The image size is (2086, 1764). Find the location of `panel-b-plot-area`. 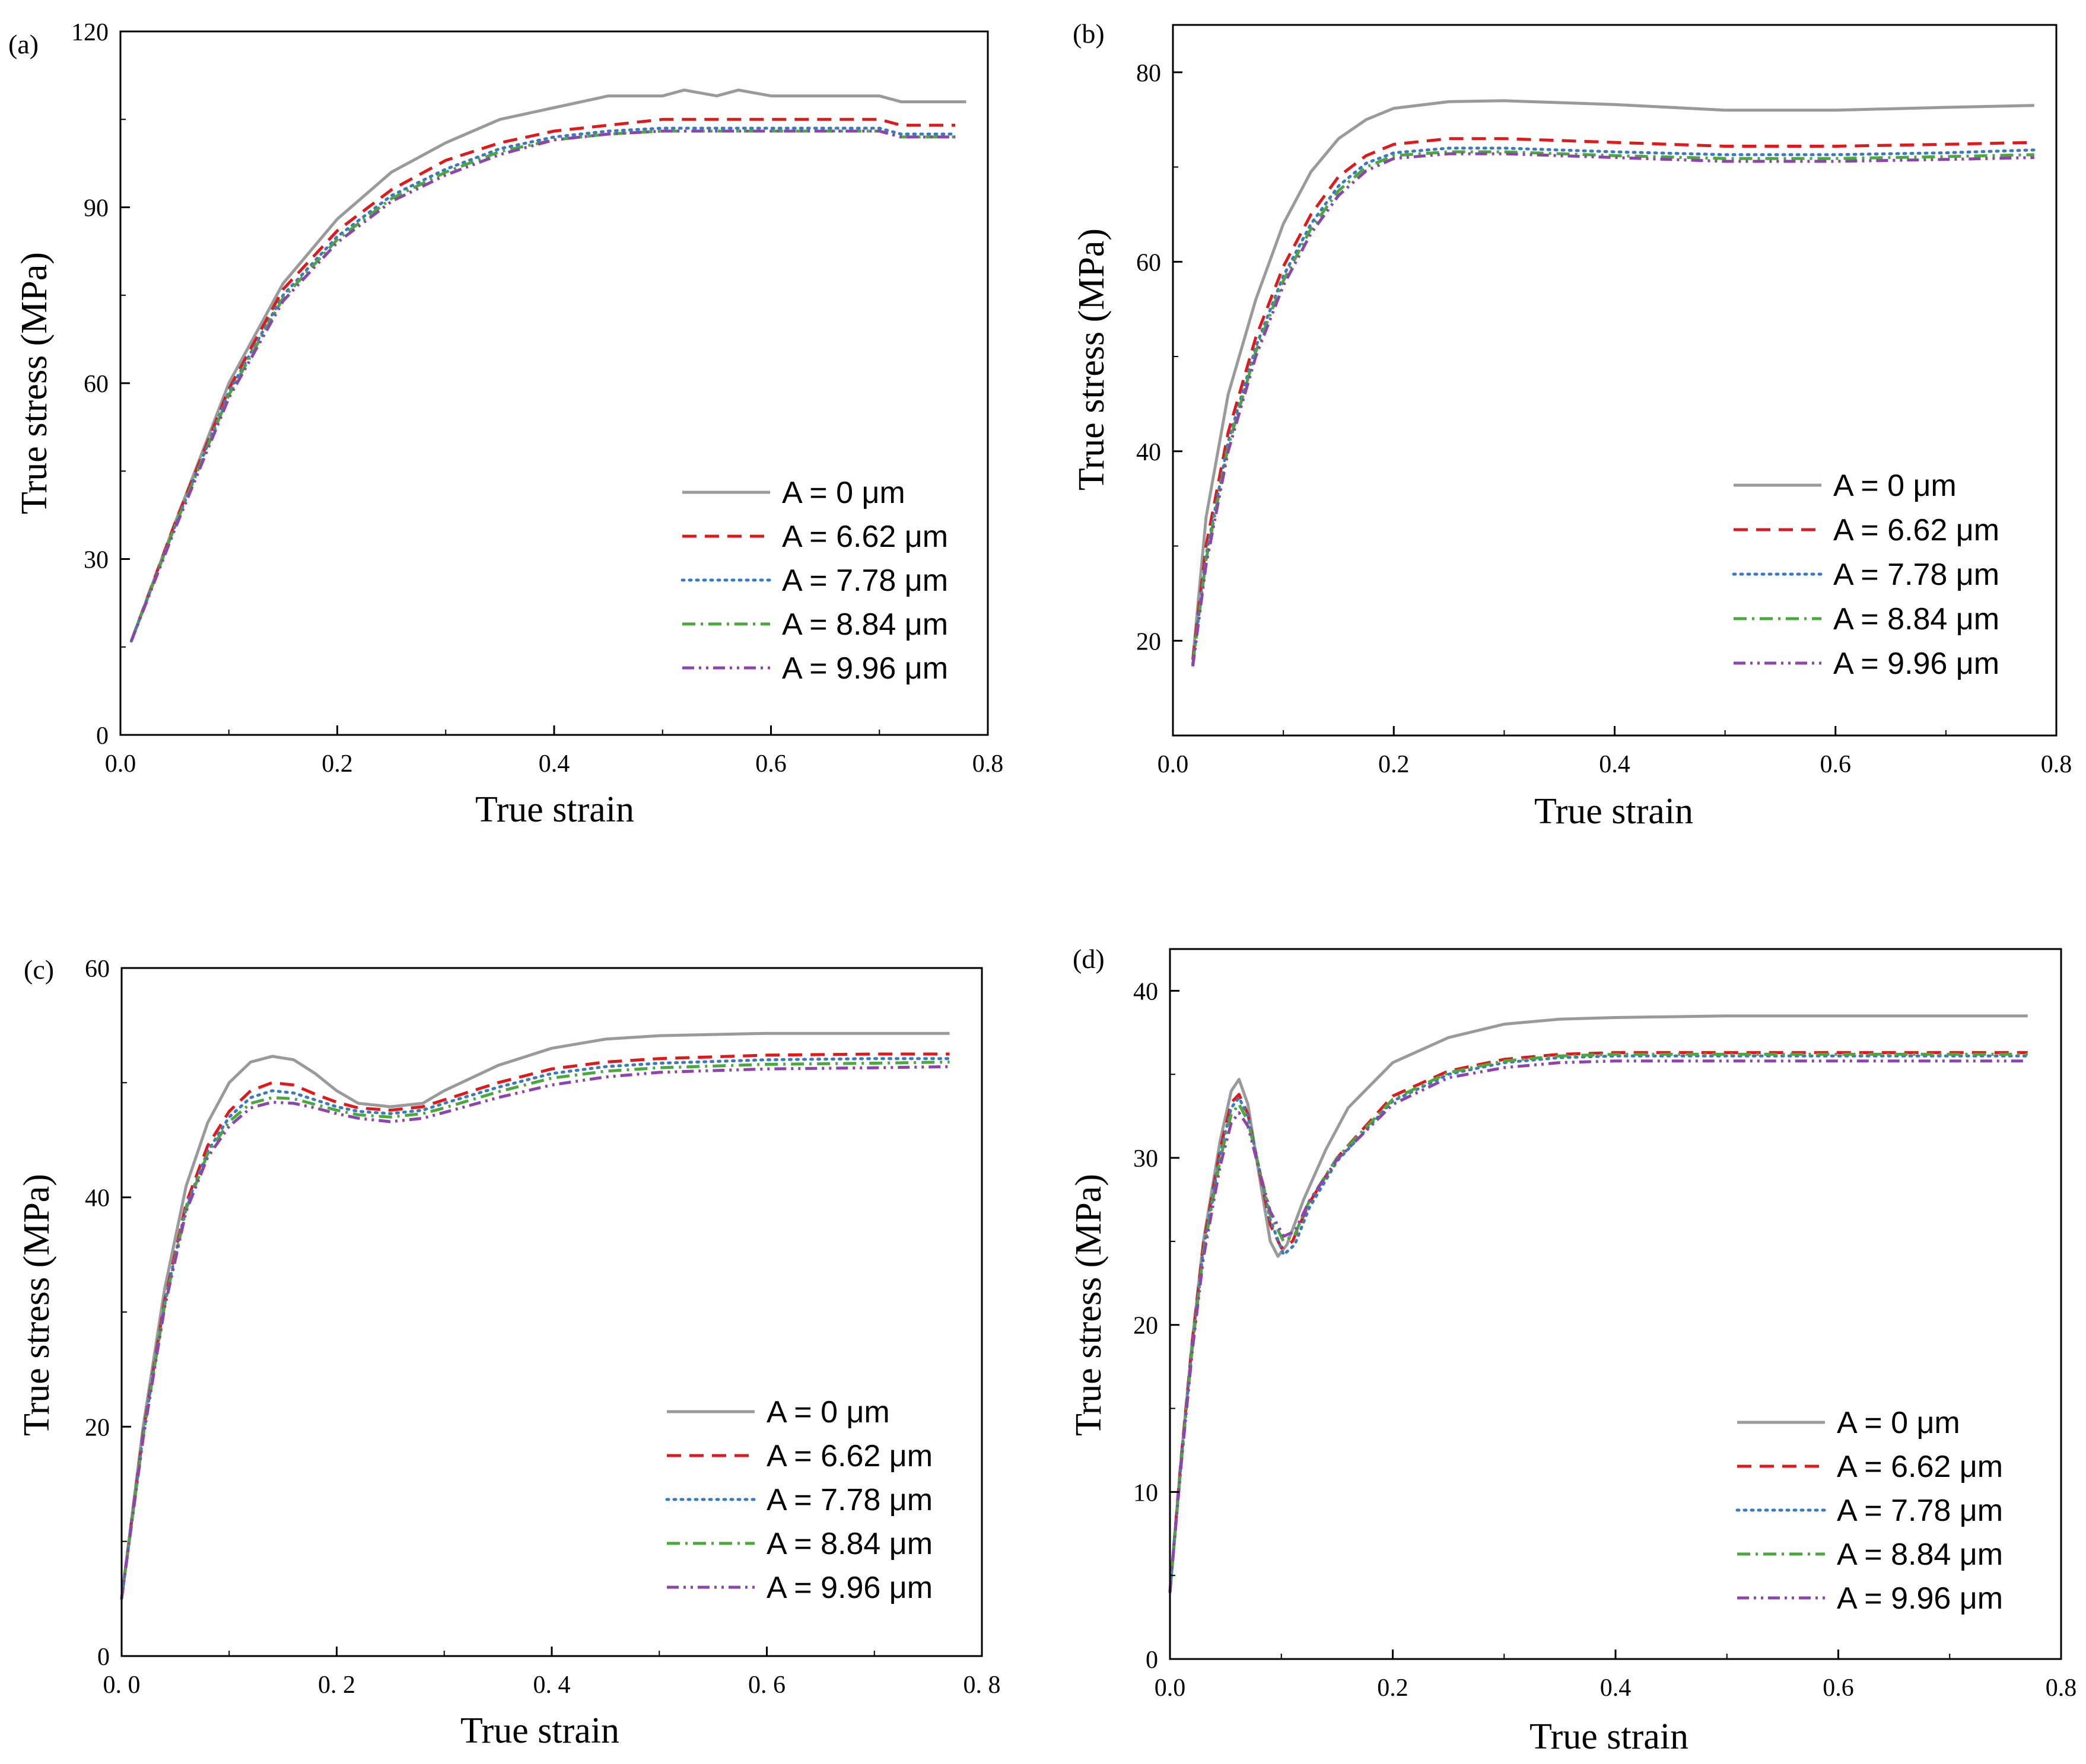

panel-b-plot-area is located at coordinates (1613, 383).